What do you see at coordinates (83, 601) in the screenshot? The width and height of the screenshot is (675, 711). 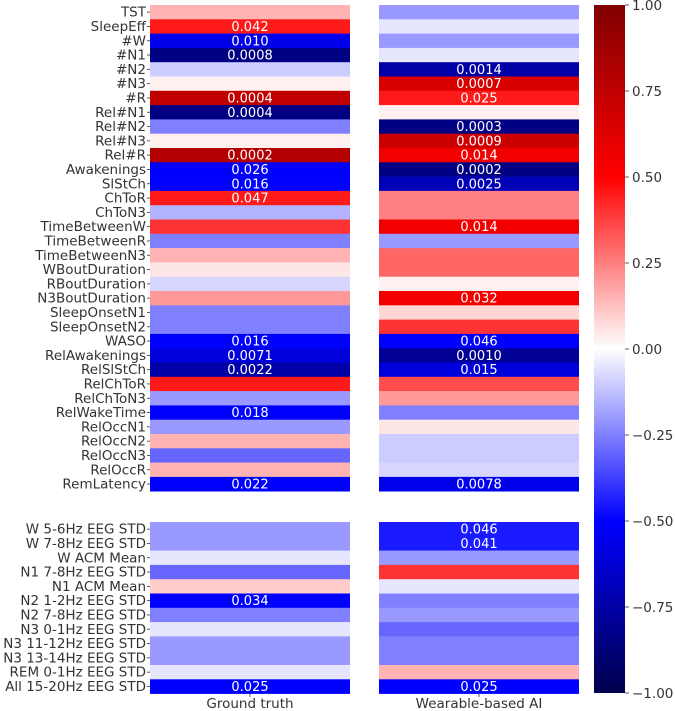 I see `row-label: N2 1-2Hz EEG STD` at bounding box center [83, 601].